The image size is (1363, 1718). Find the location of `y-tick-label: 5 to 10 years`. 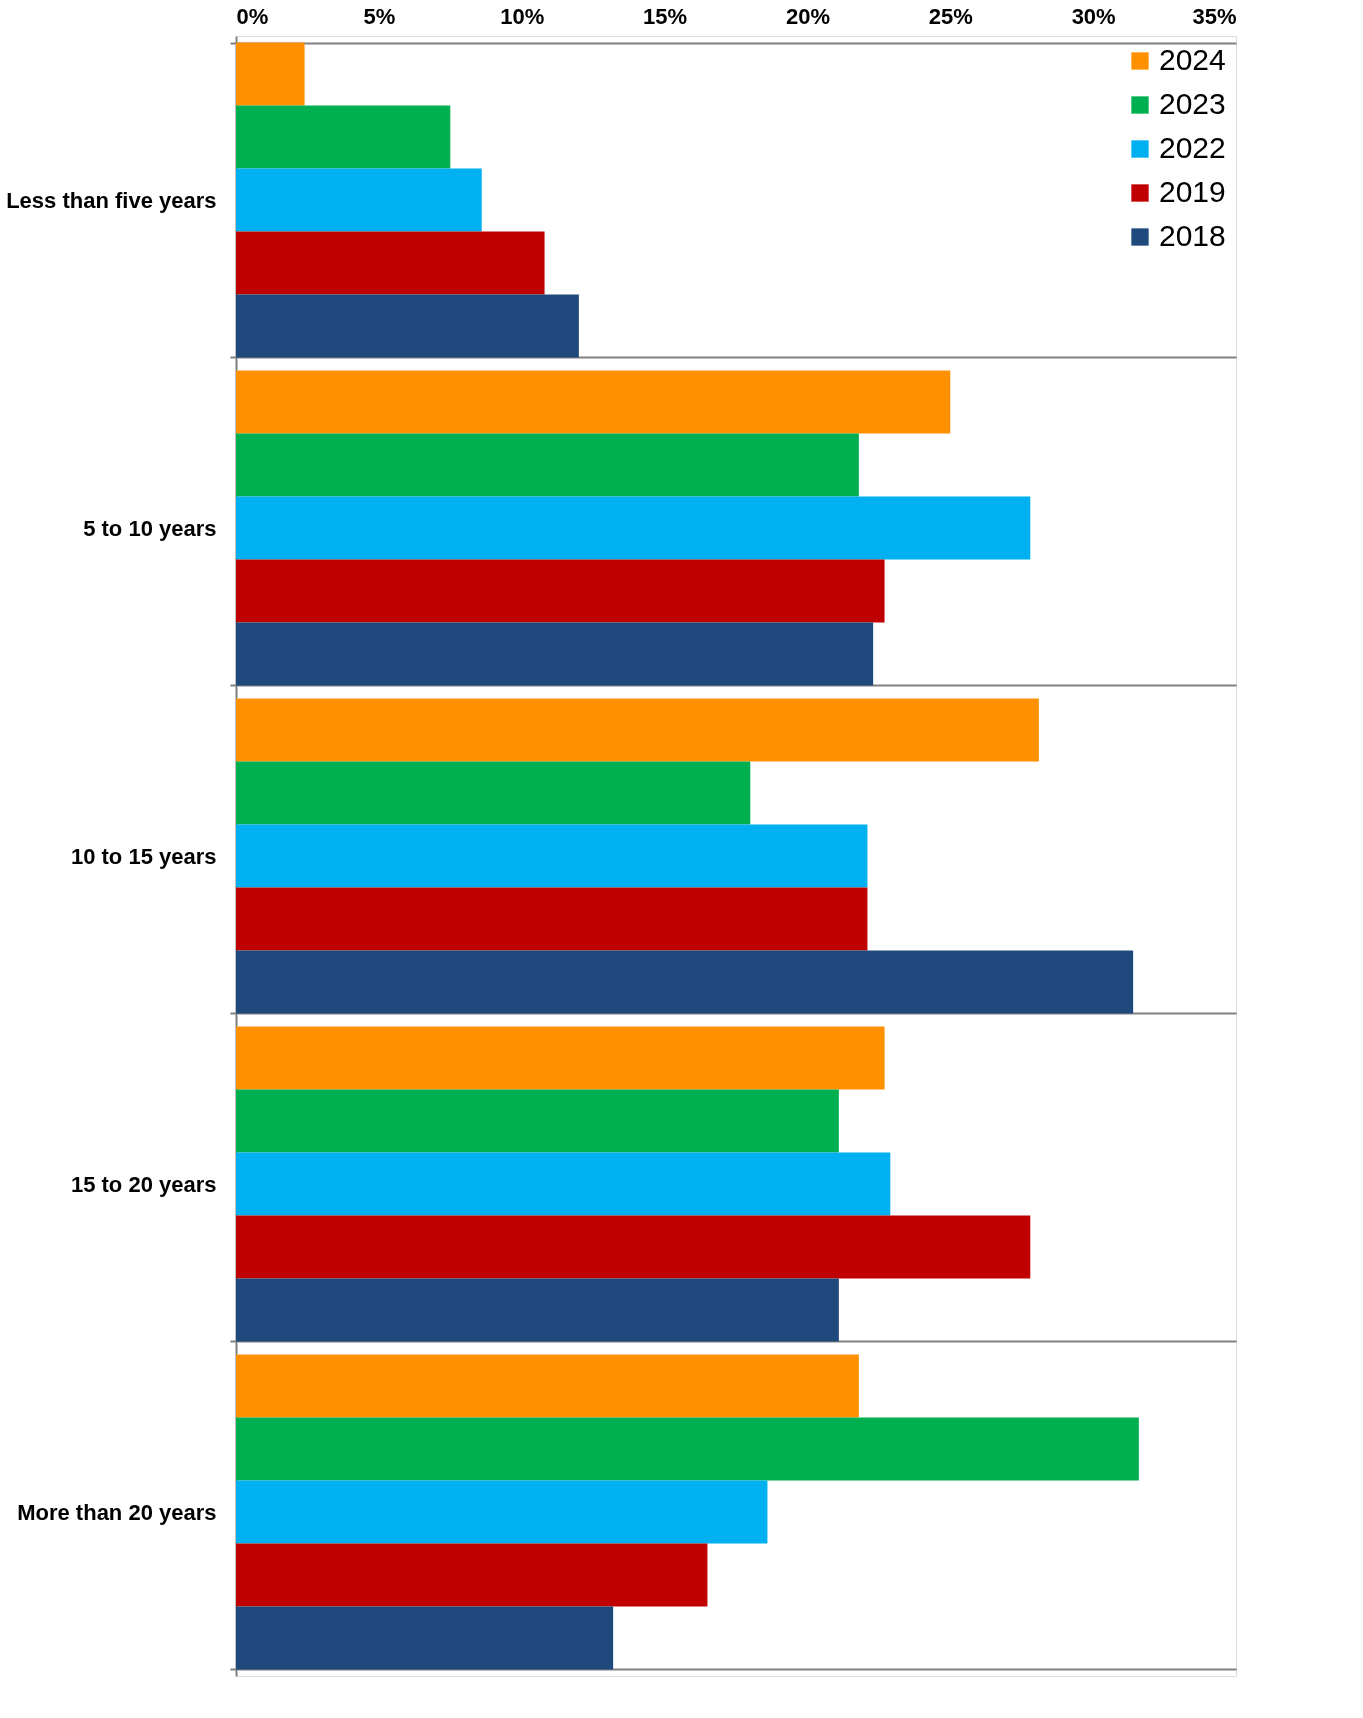

y-tick-label: 5 to 10 years is located at coordinates (150, 528).